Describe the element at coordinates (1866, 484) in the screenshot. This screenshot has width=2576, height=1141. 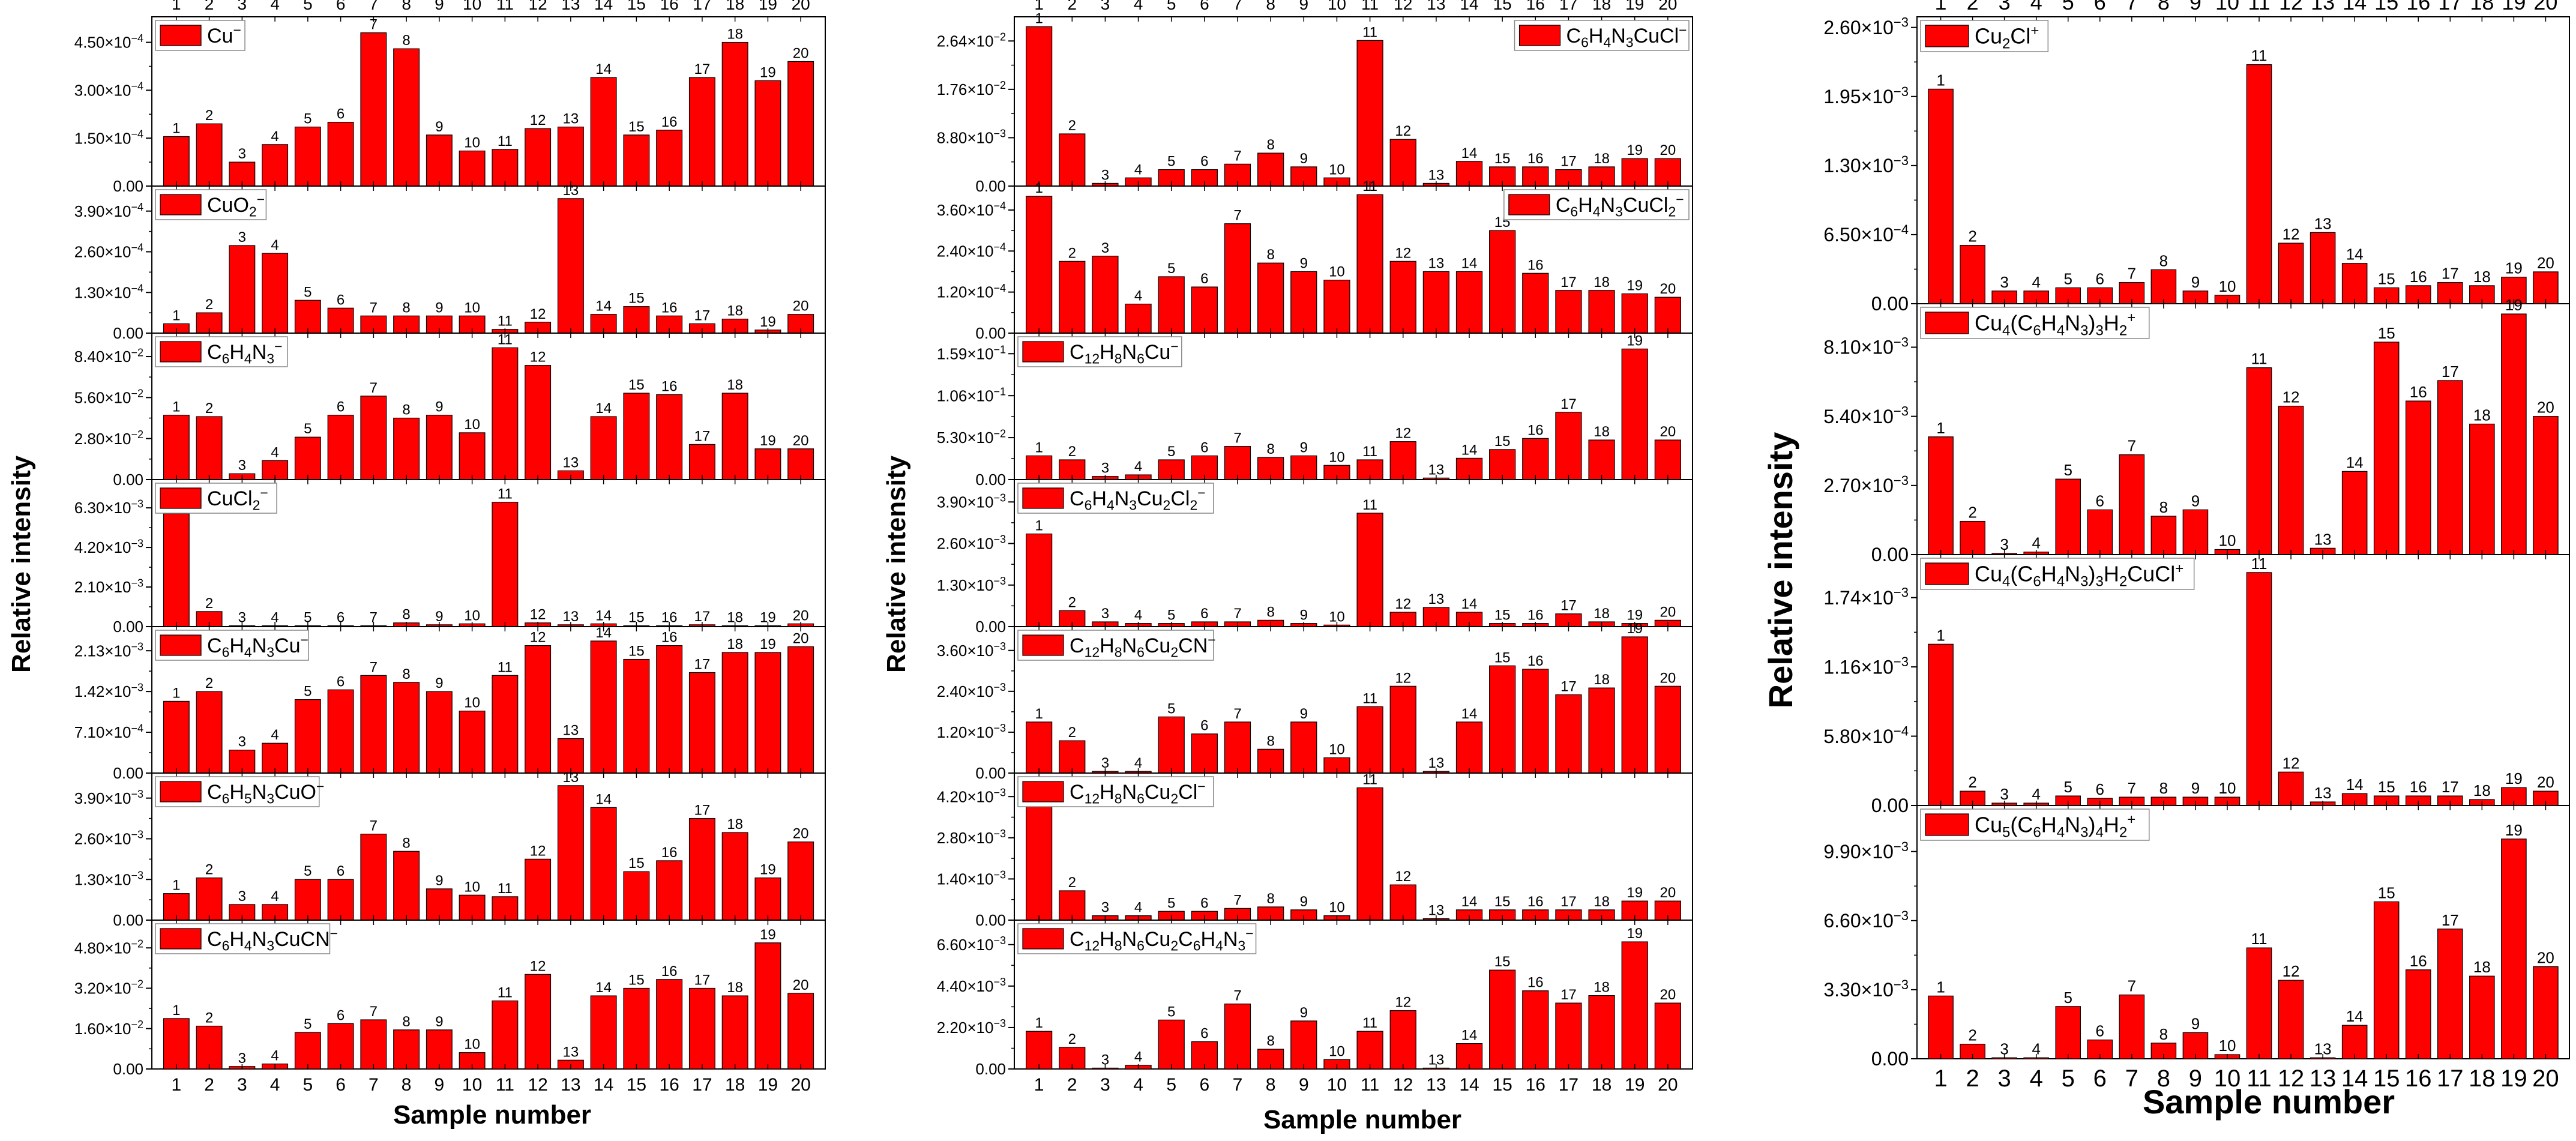
I see `y-tick-label: 2.70×10⁻³` at that location.